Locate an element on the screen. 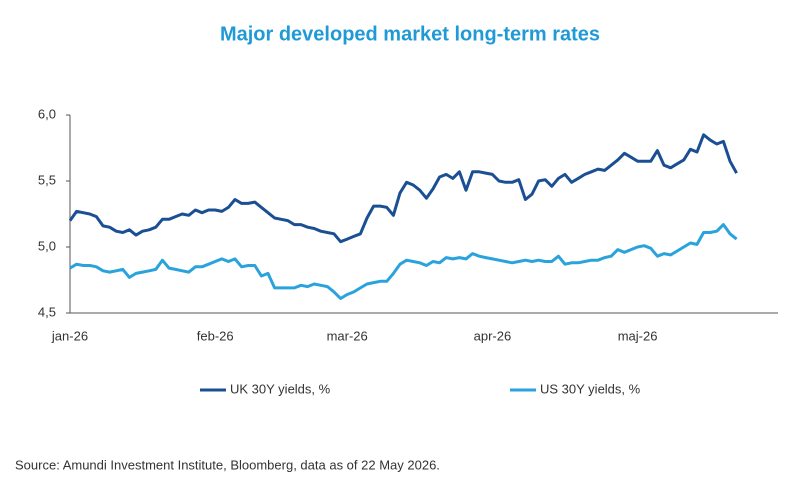 This screenshot has width=800, height=500. x-tick-label: maj-26 is located at coordinates (638, 335).